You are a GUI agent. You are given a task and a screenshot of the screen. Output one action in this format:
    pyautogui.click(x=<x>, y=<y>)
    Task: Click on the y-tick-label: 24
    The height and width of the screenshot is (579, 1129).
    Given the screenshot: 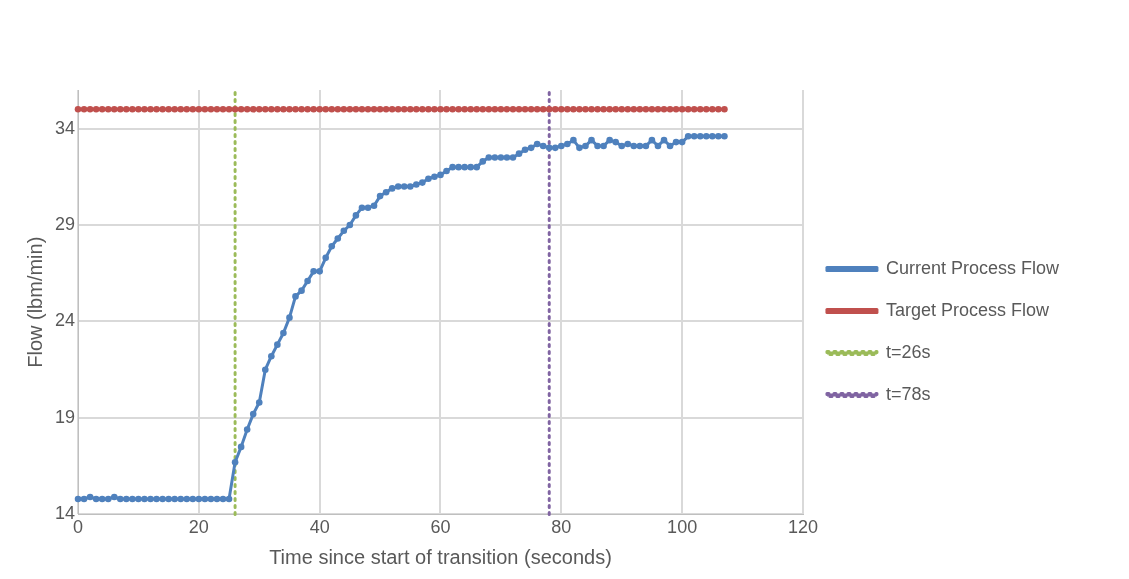 What is the action you would take?
    pyautogui.click(x=65, y=320)
    